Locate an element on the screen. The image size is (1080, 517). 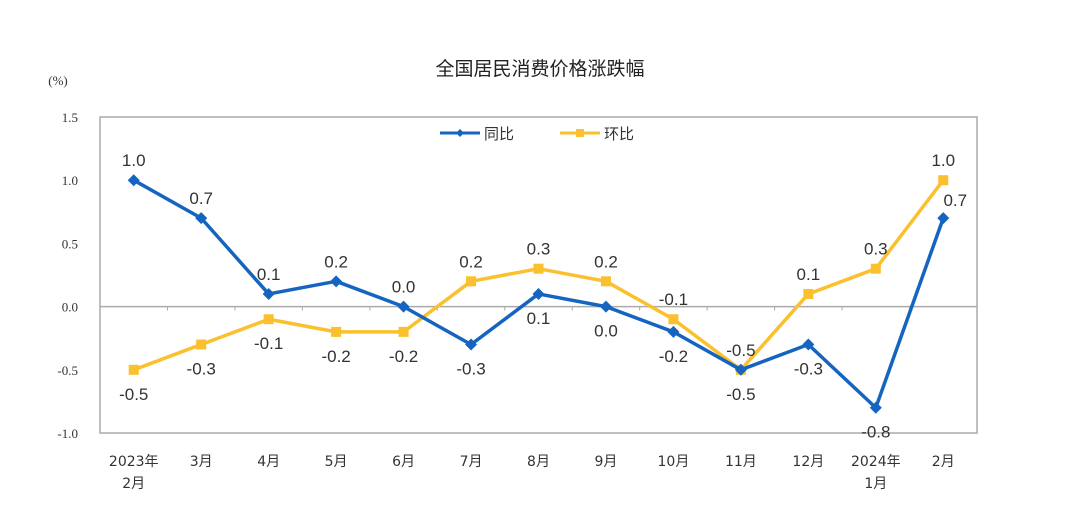
y-tick-label: -1.0 is located at coordinates (67, 433).